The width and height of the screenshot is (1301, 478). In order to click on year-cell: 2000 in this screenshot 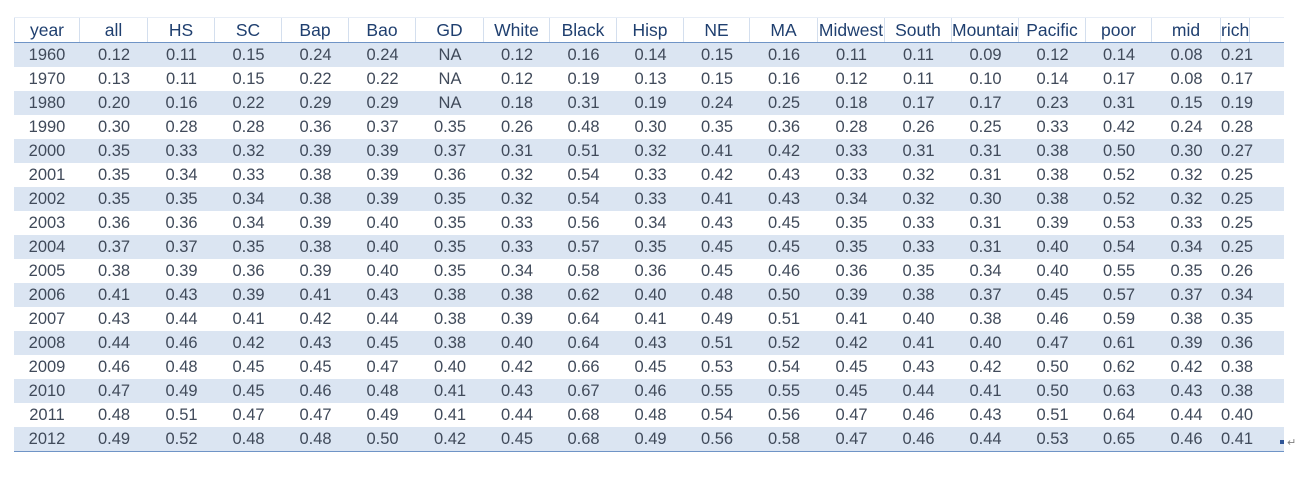, I will do `click(47, 151)`.